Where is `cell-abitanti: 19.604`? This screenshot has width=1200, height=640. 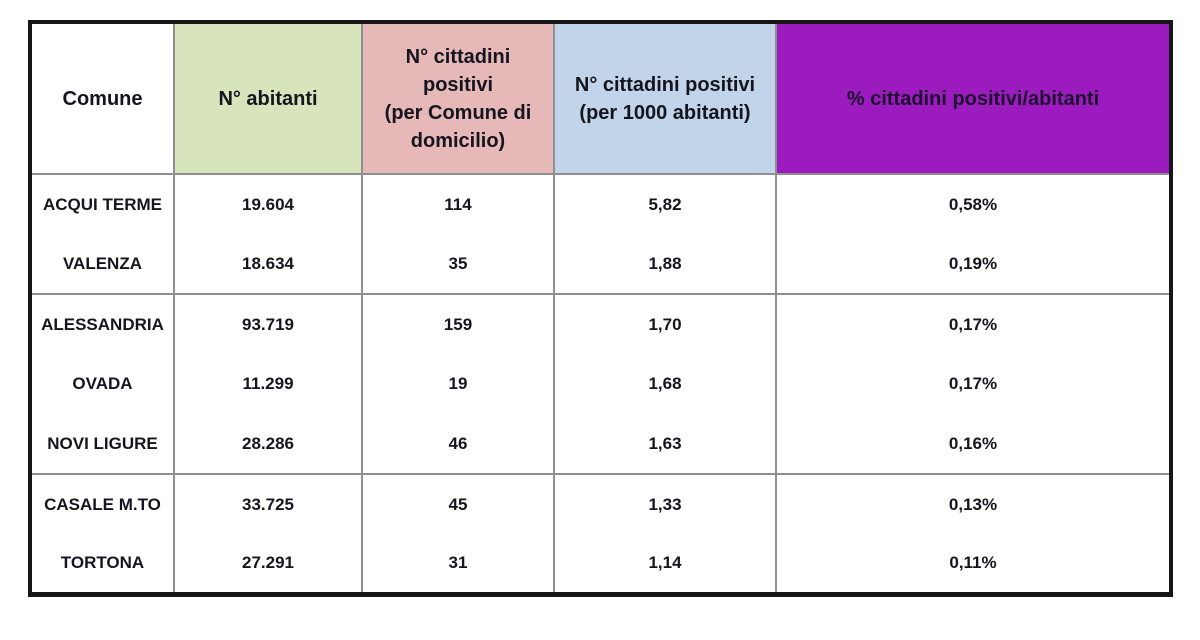
cell-abitanti: 19.604 is located at coordinates (267, 204).